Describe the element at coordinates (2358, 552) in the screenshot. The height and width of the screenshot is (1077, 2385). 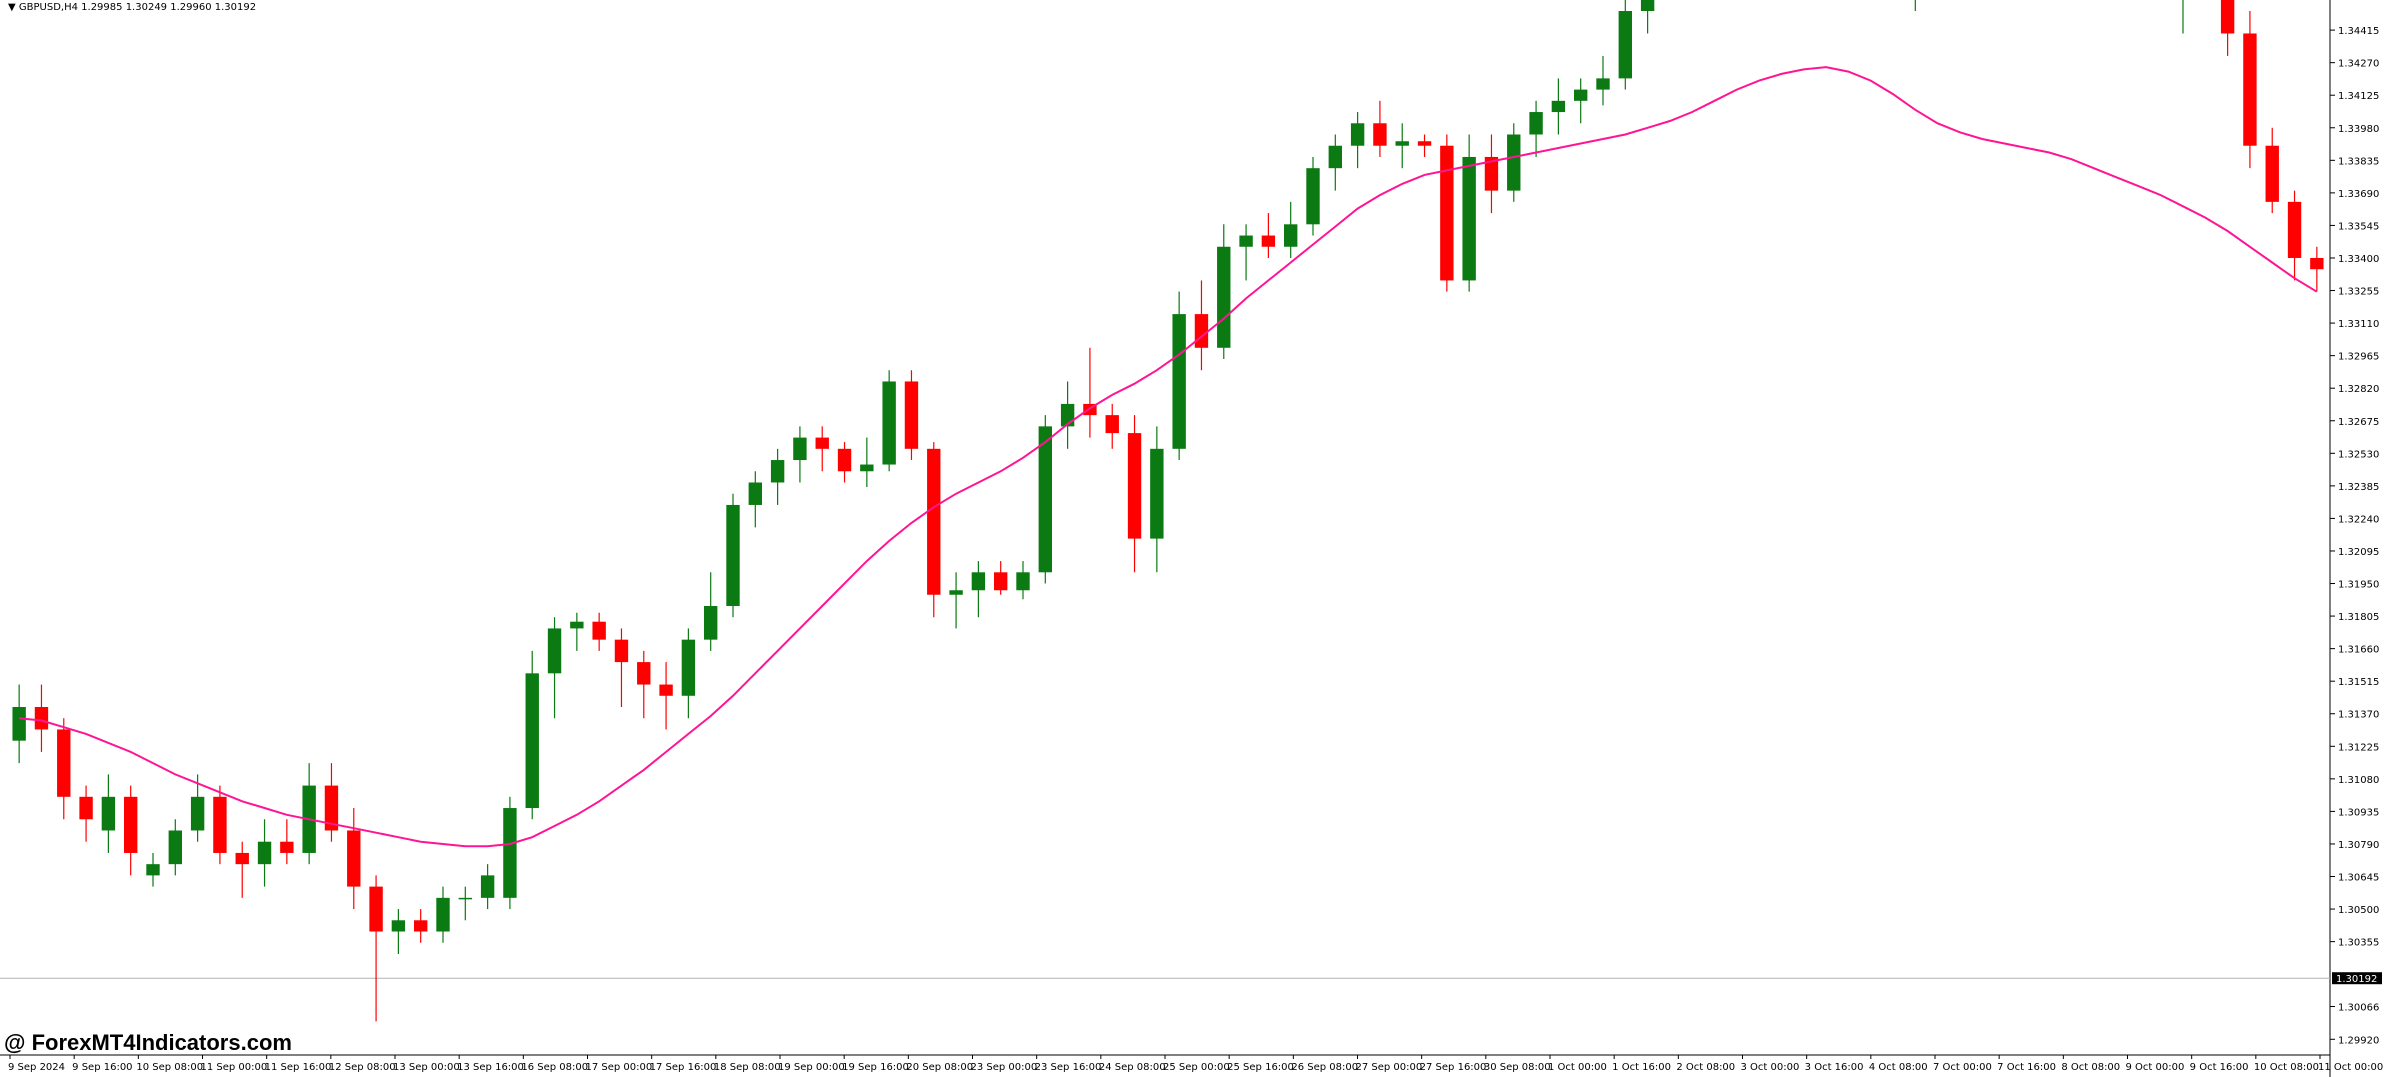
I see `y-tick-label: 1.32095` at that location.